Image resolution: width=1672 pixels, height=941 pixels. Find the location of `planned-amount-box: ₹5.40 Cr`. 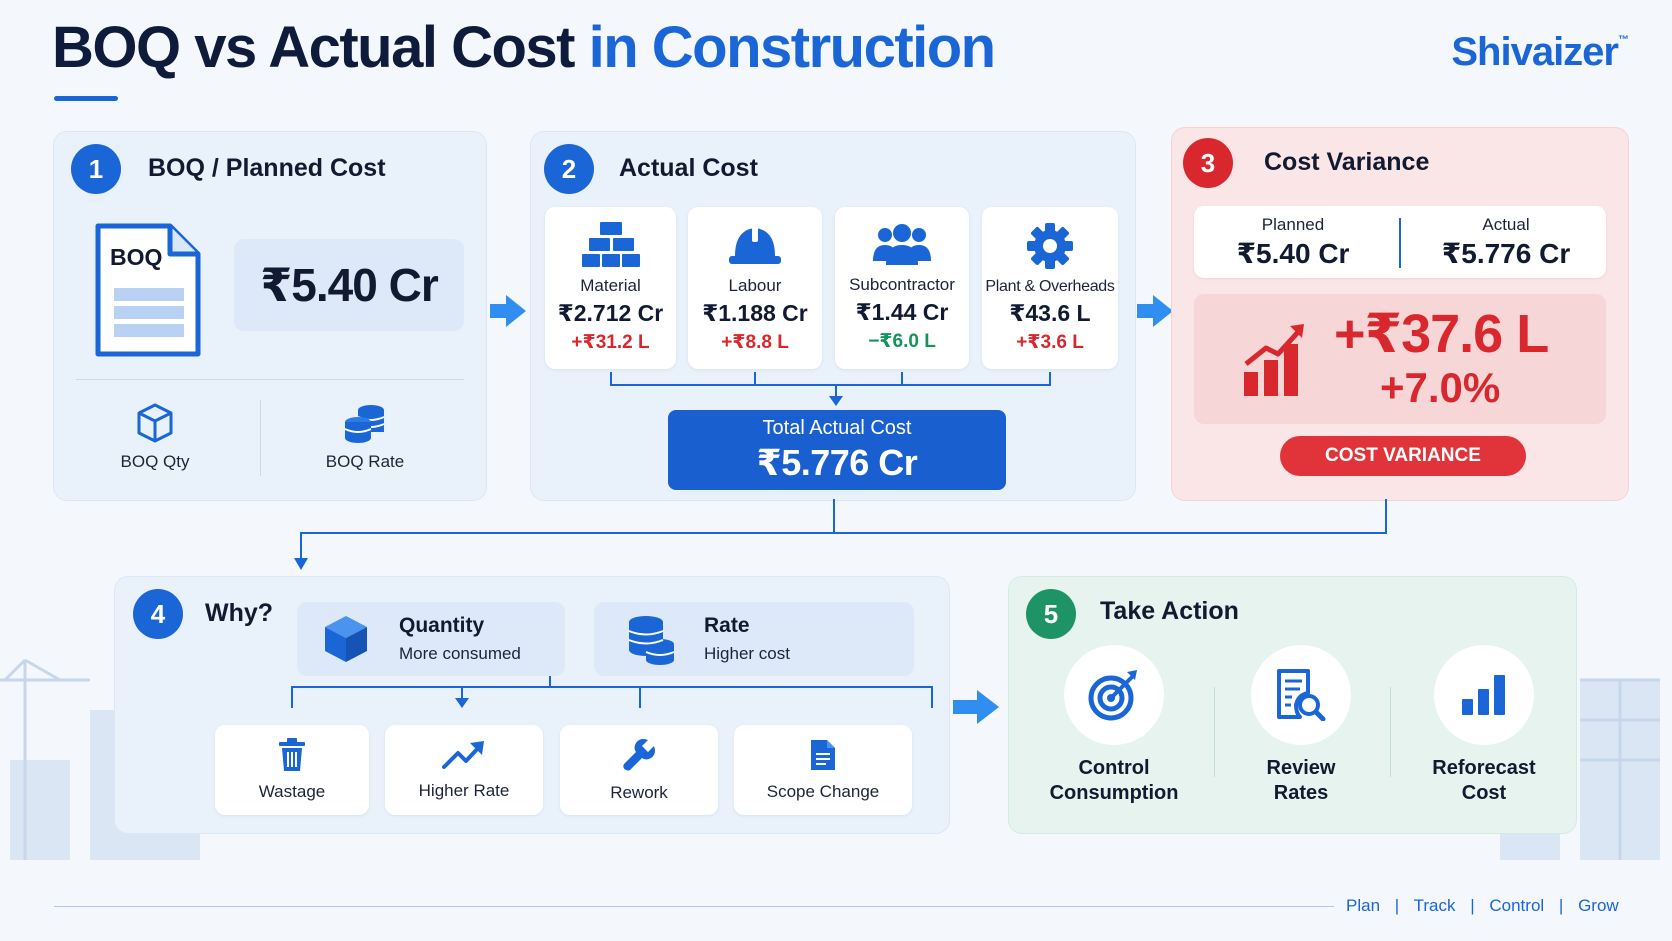

planned-amount-box: ₹5.40 Cr is located at coordinates (349, 285).